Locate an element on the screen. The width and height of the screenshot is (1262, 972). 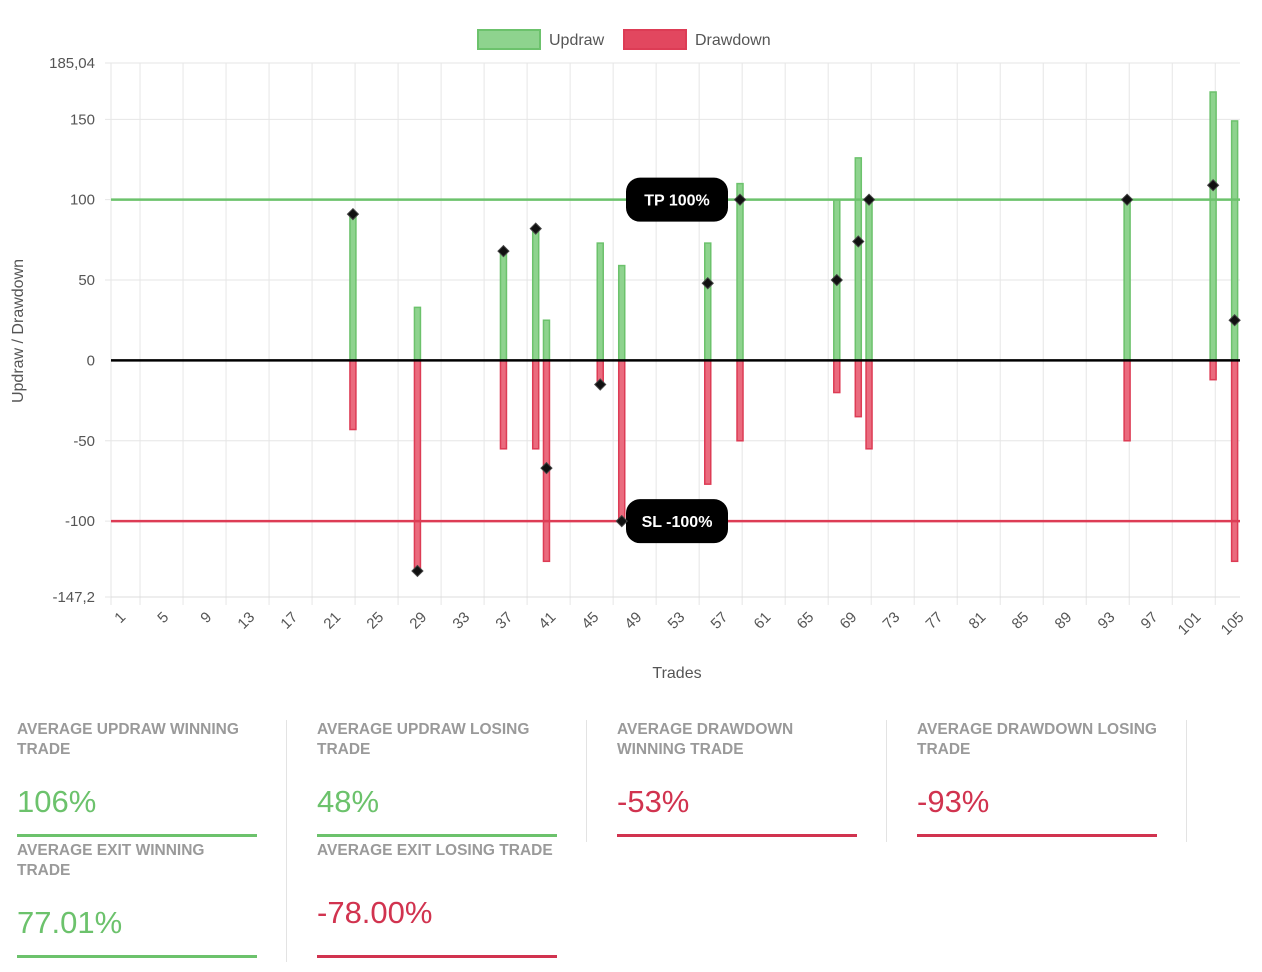
x-tick-label: 101 is located at coordinates (1190, 624).